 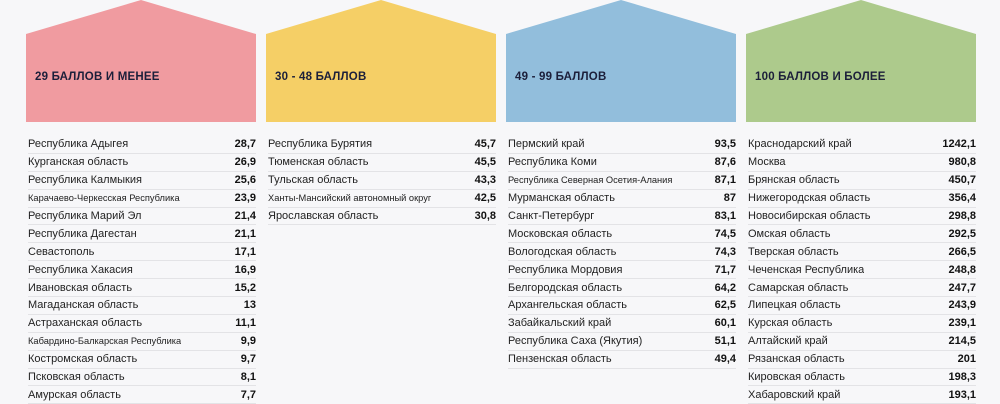 I want to click on region-name: Тверская область, so click(x=793, y=251).